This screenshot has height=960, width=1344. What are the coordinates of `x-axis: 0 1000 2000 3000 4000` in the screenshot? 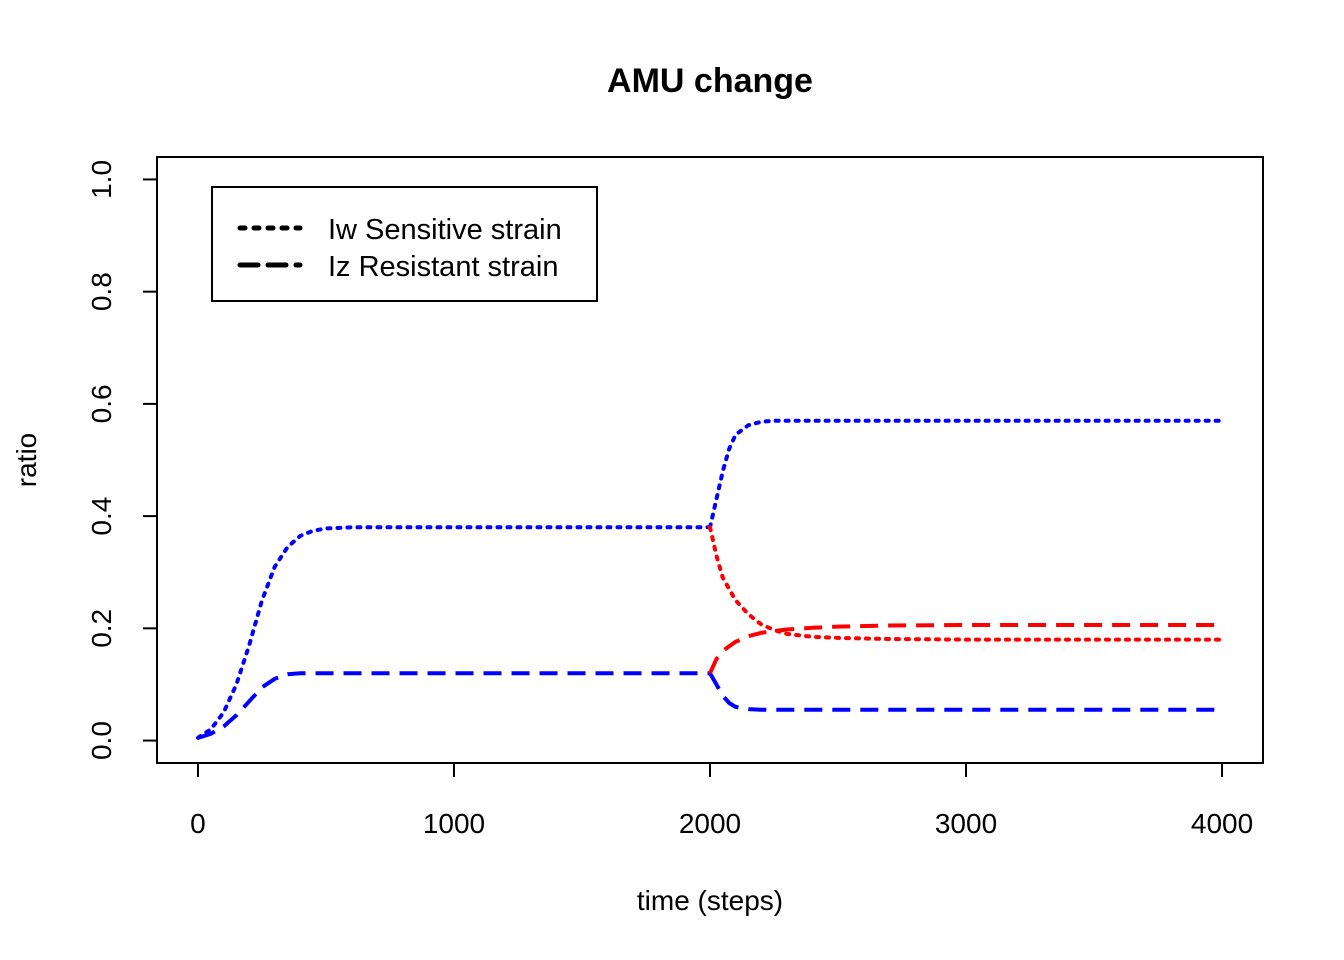 It's located at (721, 800).